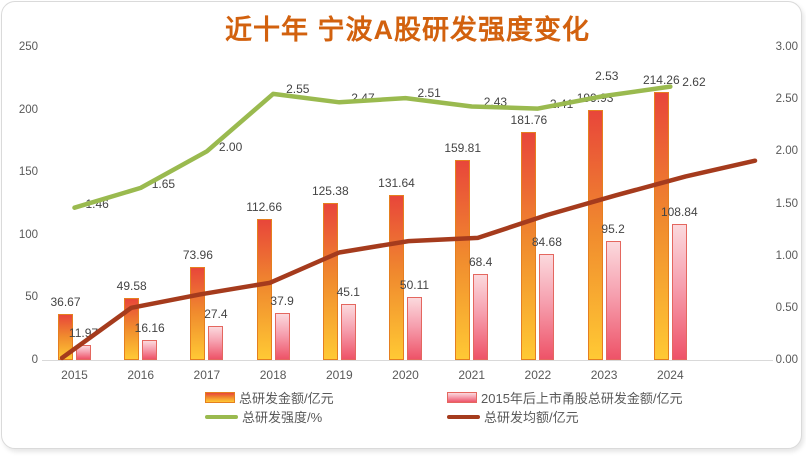 This screenshot has width=806, height=459. What do you see at coordinates (65, 302) in the screenshot?
I see `data-label-total-rnd: 36.67` at bounding box center [65, 302].